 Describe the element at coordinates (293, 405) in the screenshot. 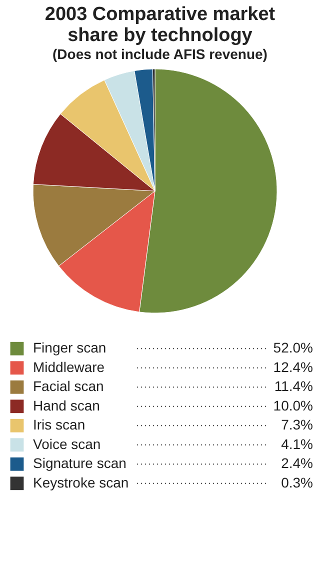

I see `data-label: 10.0%` at that location.